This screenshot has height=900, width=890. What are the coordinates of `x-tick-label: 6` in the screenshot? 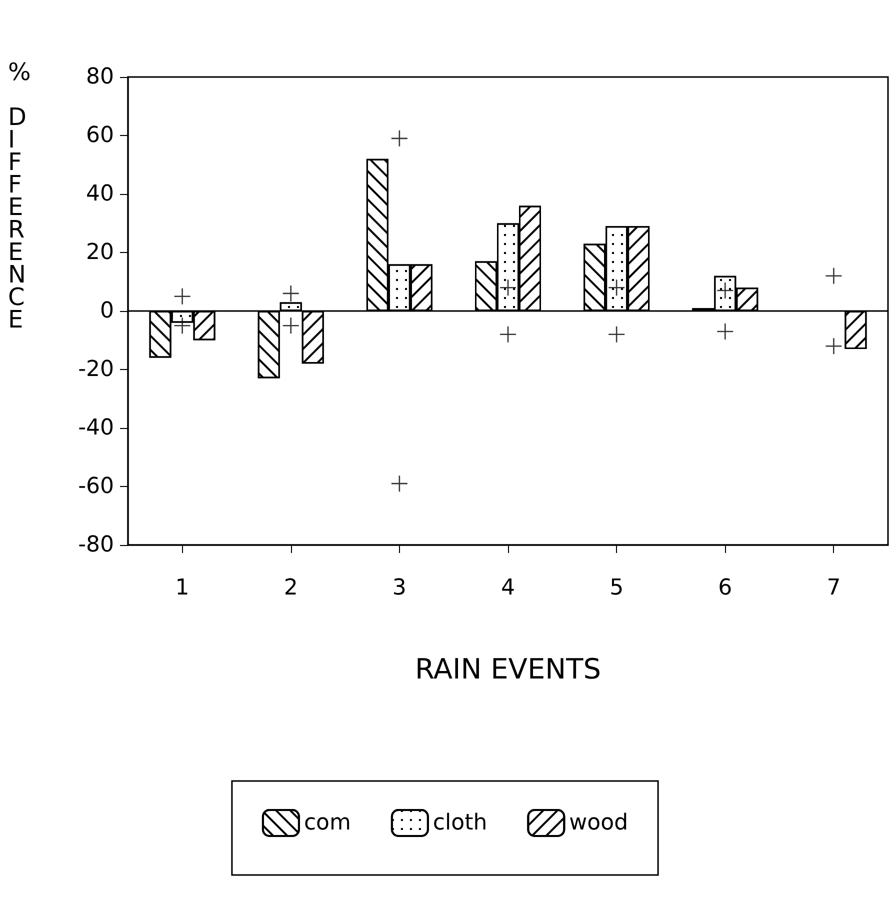 It's located at (725, 588).